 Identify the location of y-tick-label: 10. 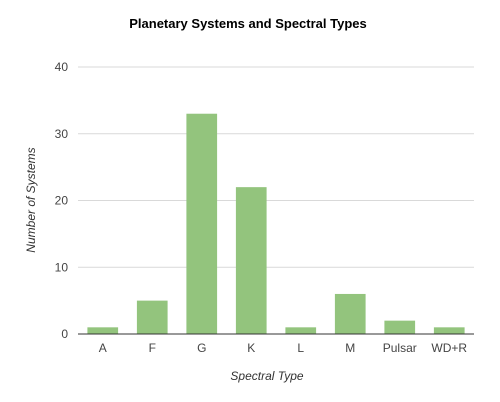
(62, 267).